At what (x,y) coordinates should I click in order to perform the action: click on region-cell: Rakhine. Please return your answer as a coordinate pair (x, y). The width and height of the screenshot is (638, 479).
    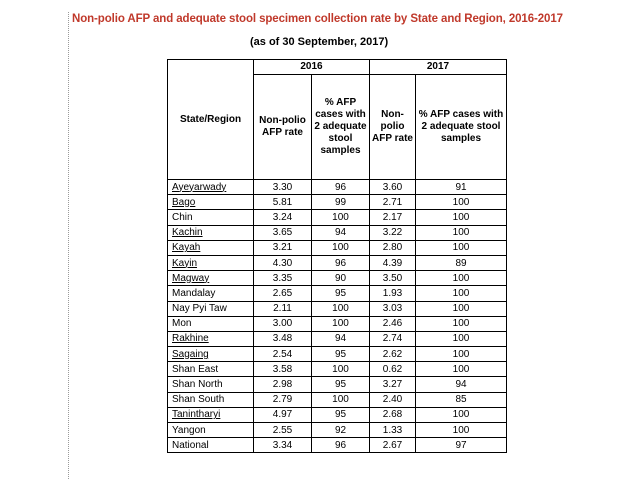
    Looking at the image, I should click on (210, 339).